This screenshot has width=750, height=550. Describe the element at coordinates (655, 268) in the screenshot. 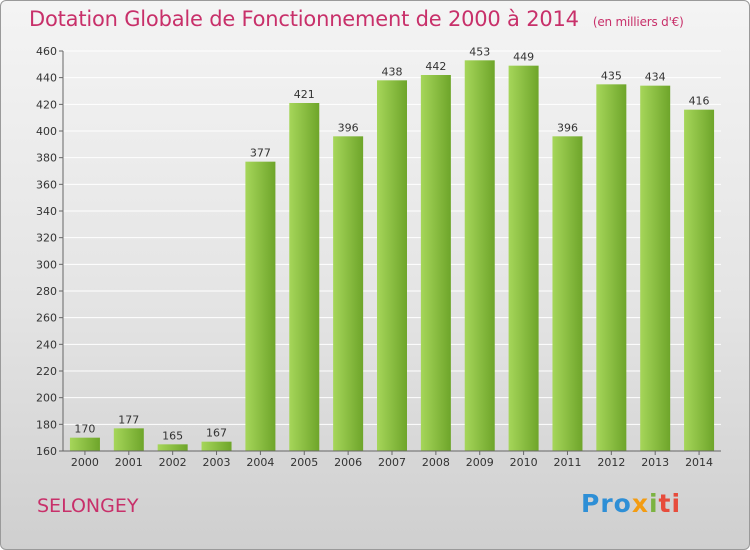

I see `bar-2013` at that location.